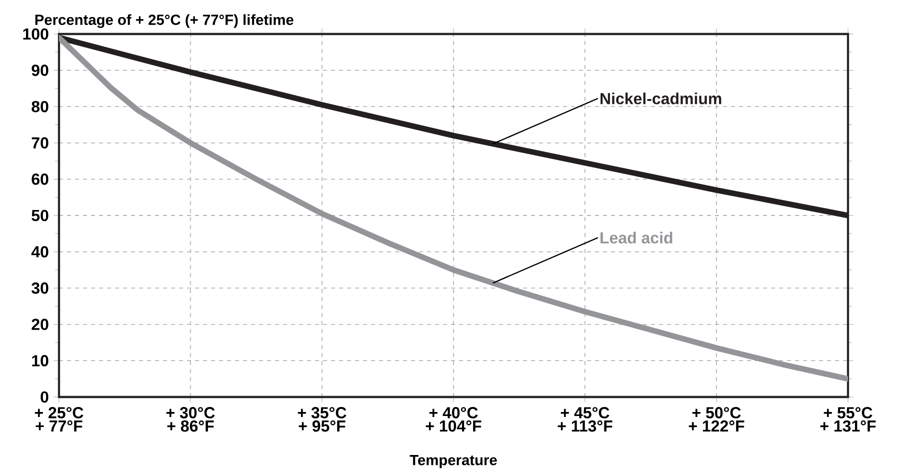  I want to click on x2-tick-label: + 113°F, so click(585, 426).